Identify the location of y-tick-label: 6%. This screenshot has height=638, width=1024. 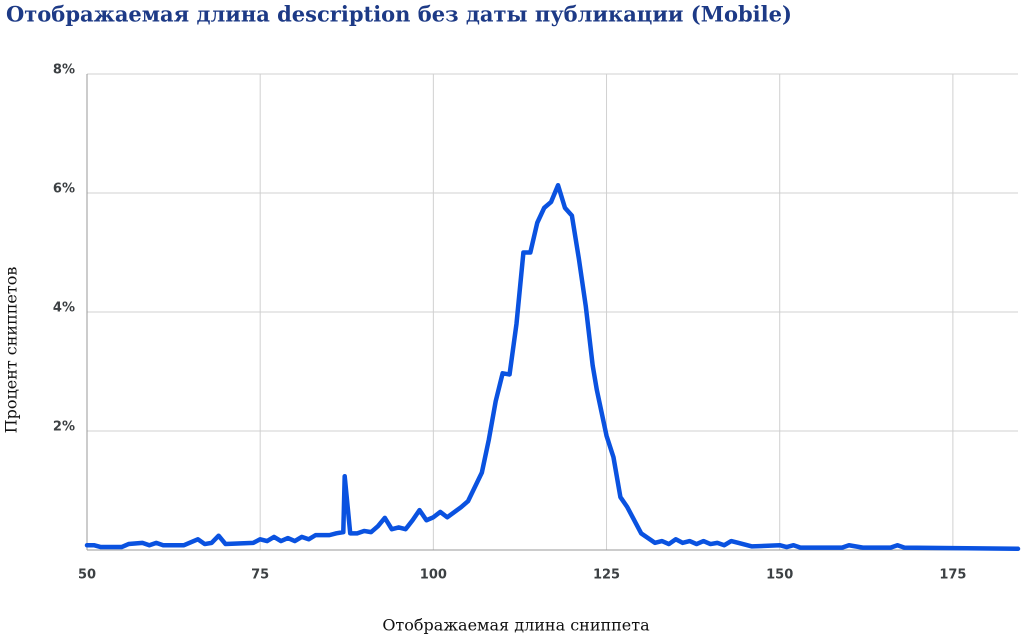
(64, 189).